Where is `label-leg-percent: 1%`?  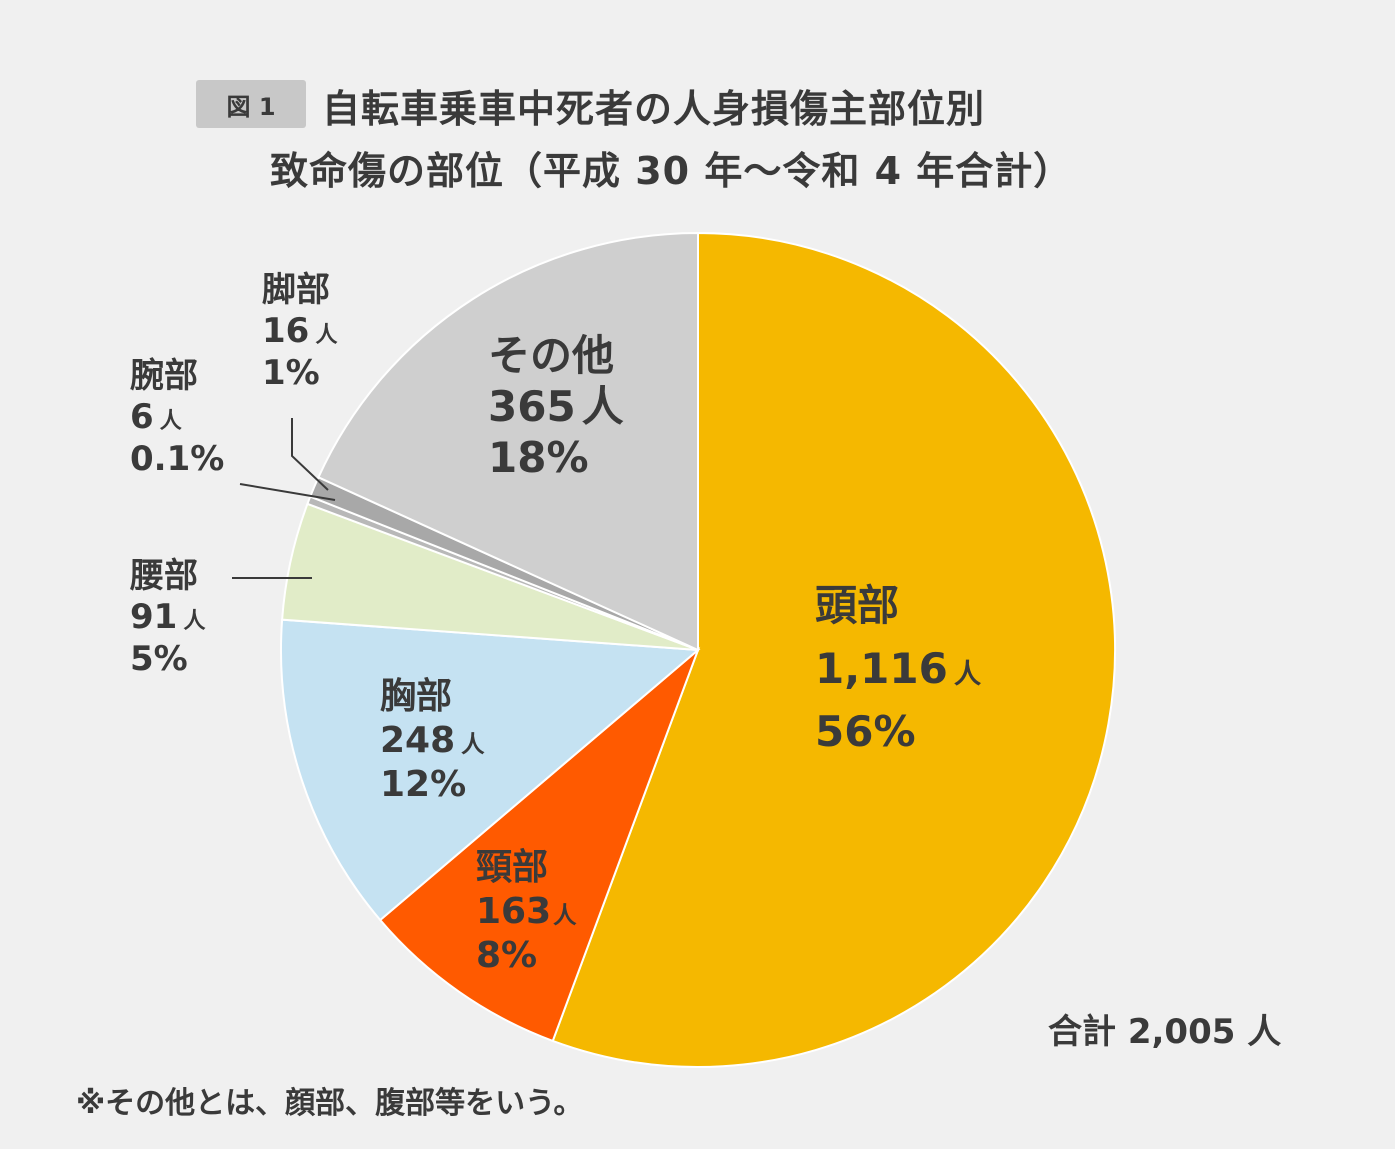 label-leg-percent: 1% is located at coordinates (291, 372).